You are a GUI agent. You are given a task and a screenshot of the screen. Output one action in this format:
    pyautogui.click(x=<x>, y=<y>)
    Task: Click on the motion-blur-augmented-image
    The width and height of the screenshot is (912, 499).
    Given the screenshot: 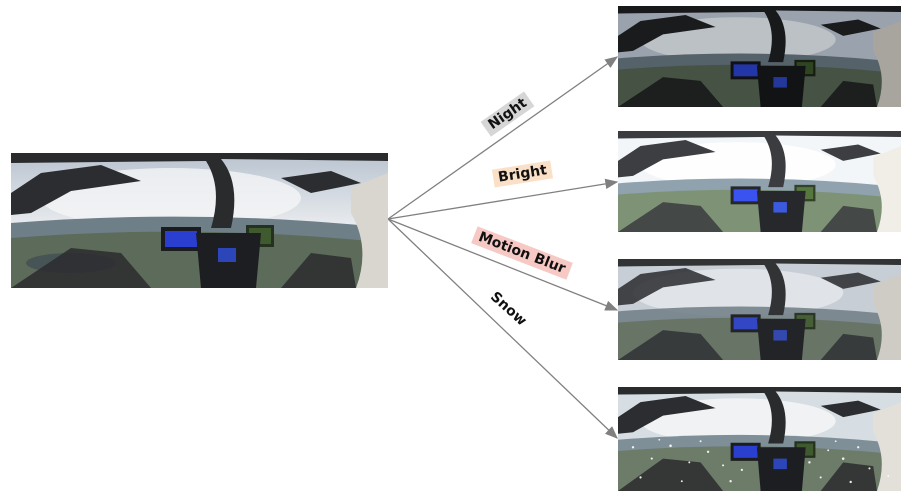 What is the action you would take?
    pyautogui.click(x=759, y=309)
    